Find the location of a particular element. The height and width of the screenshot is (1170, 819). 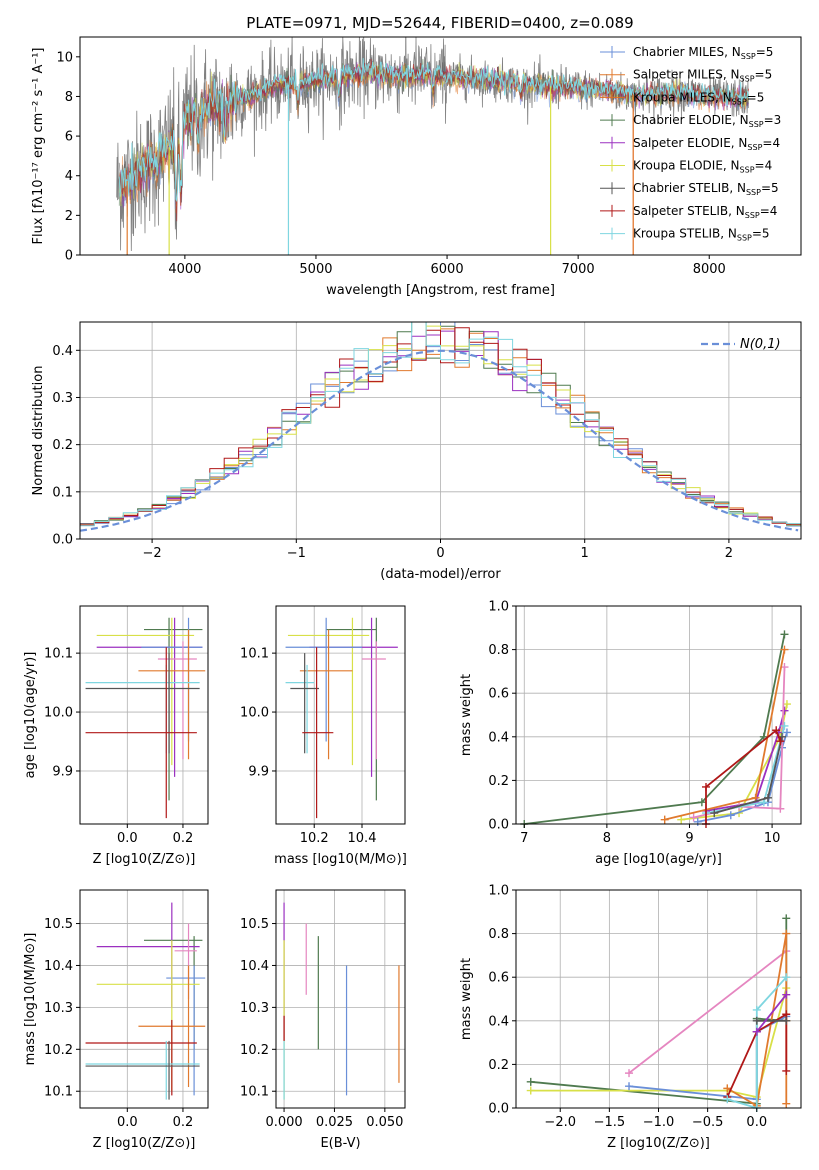

y-tick-label: 0.1 is located at coordinates (62, 492).